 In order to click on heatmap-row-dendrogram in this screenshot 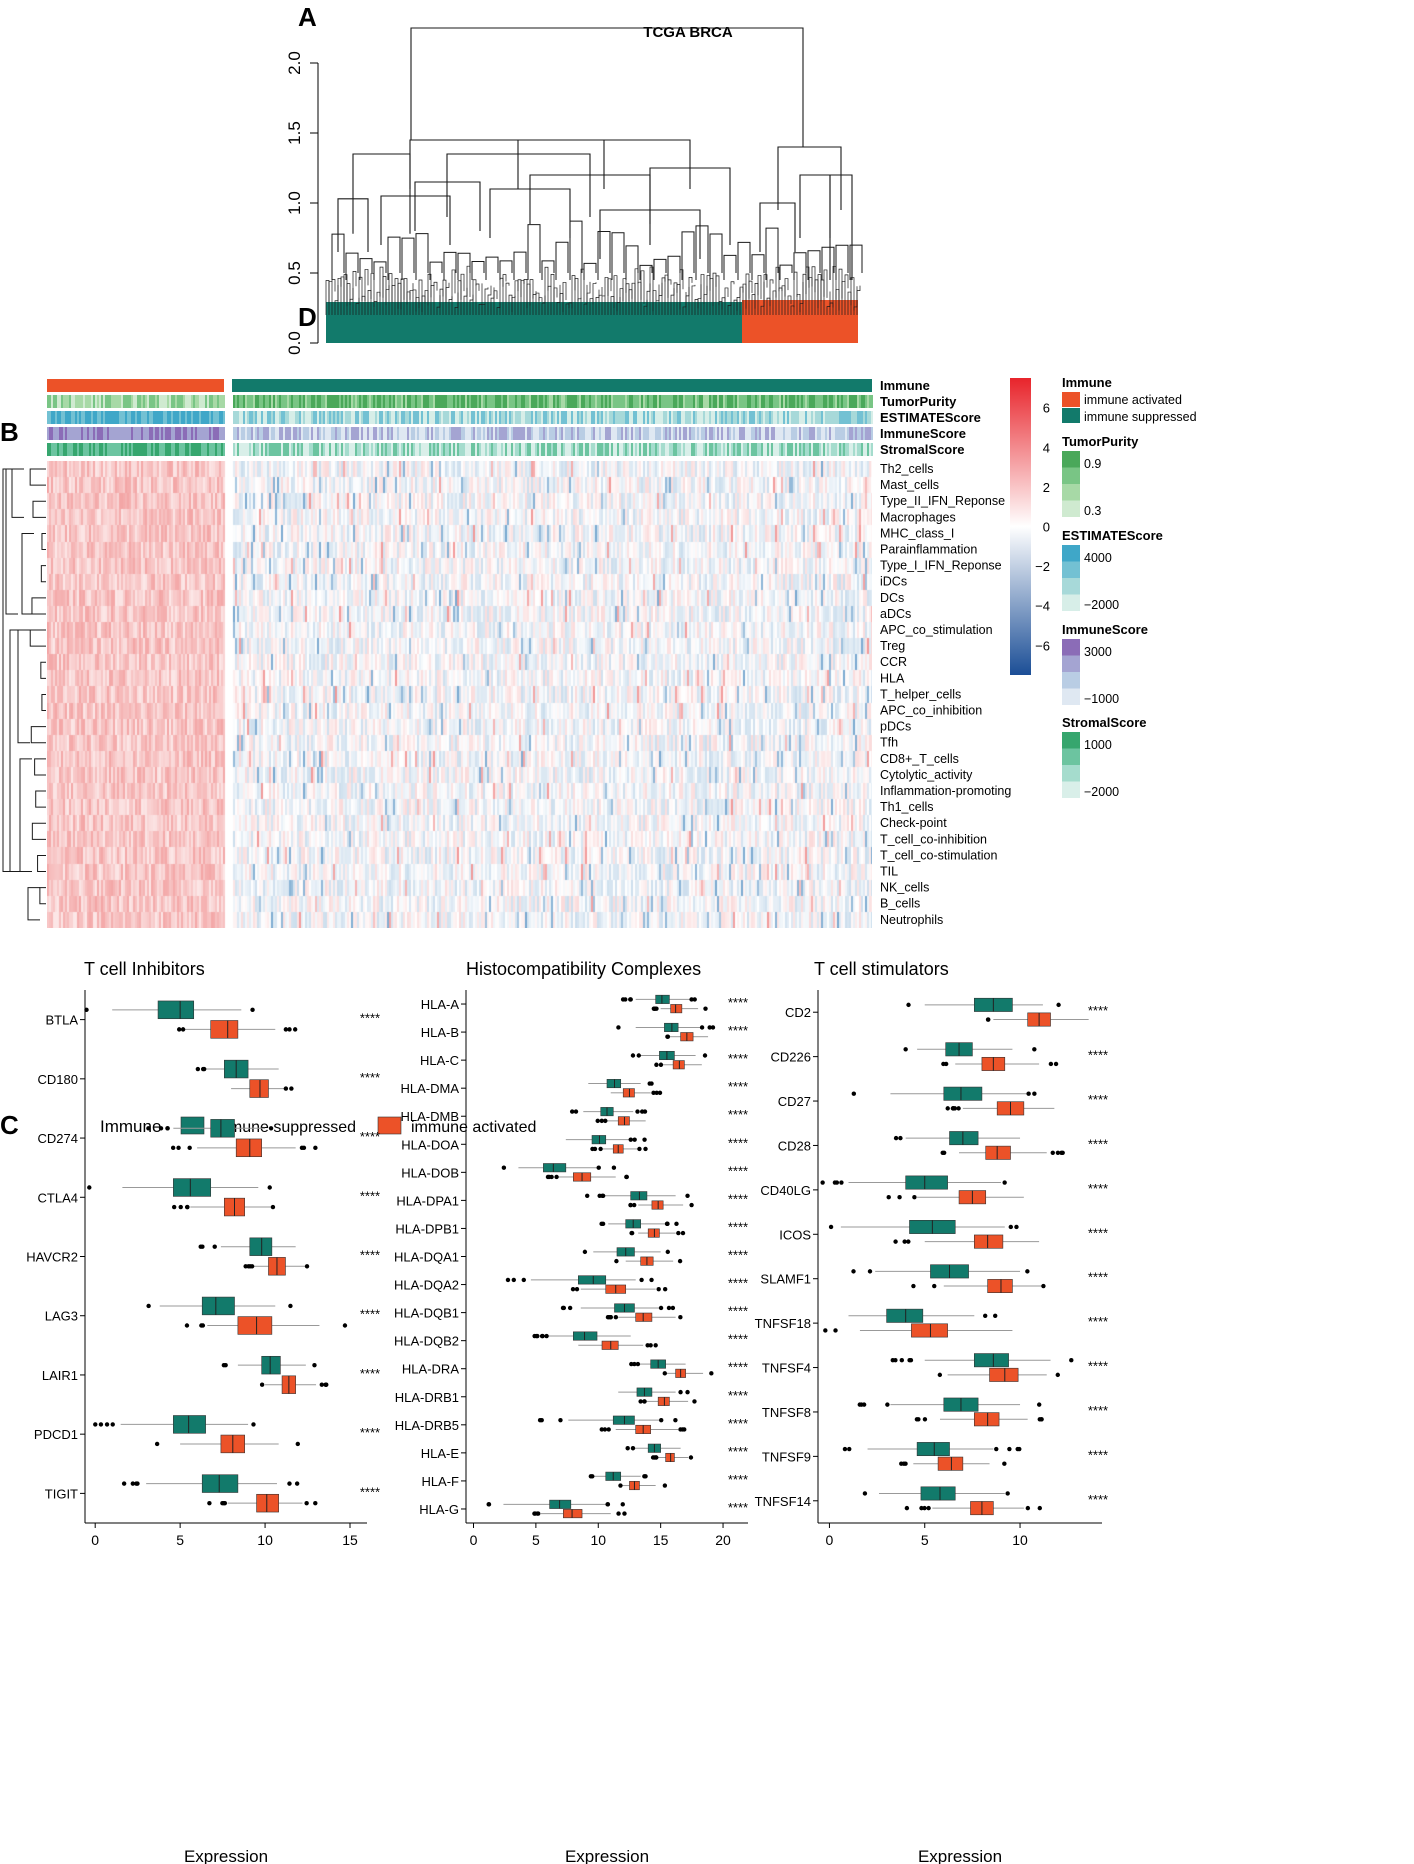, I will do `click(24, 694)`.